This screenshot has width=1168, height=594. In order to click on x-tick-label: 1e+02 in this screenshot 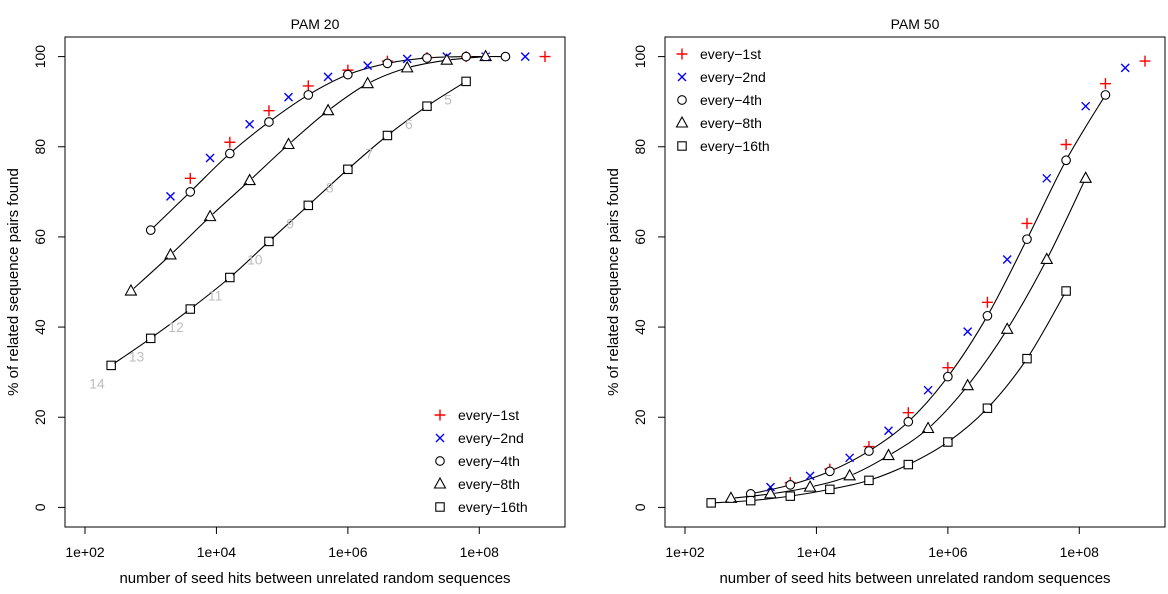, I will do `click(685, 552)`.